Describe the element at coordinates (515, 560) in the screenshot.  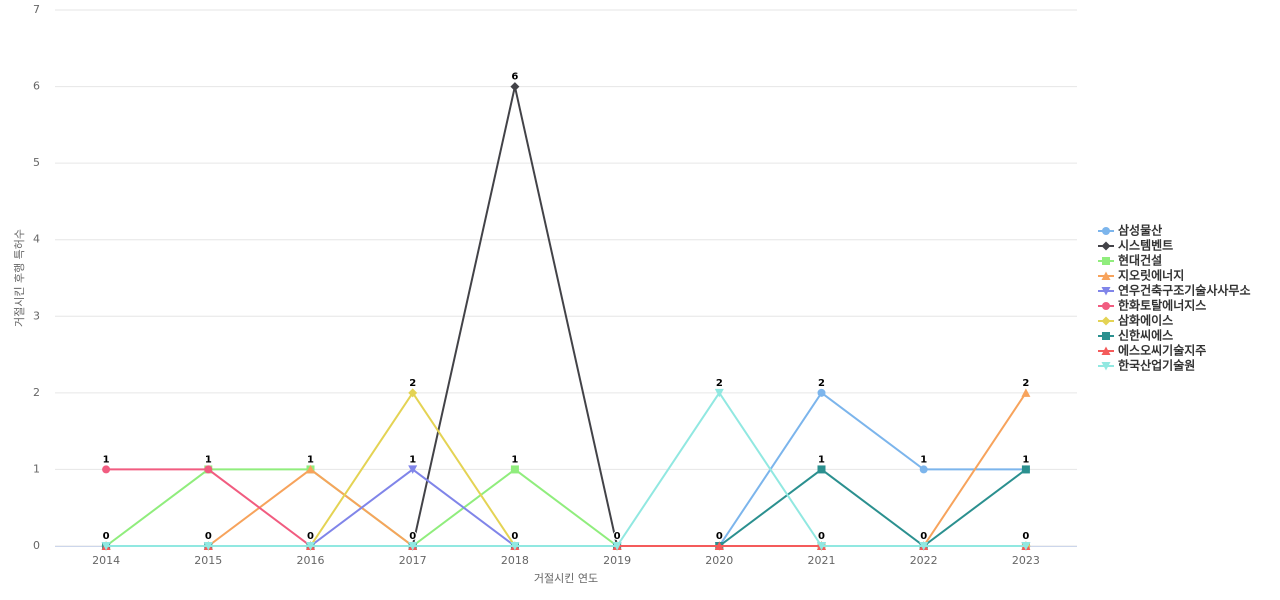
I see `x-tick-label: 2018` at that location.